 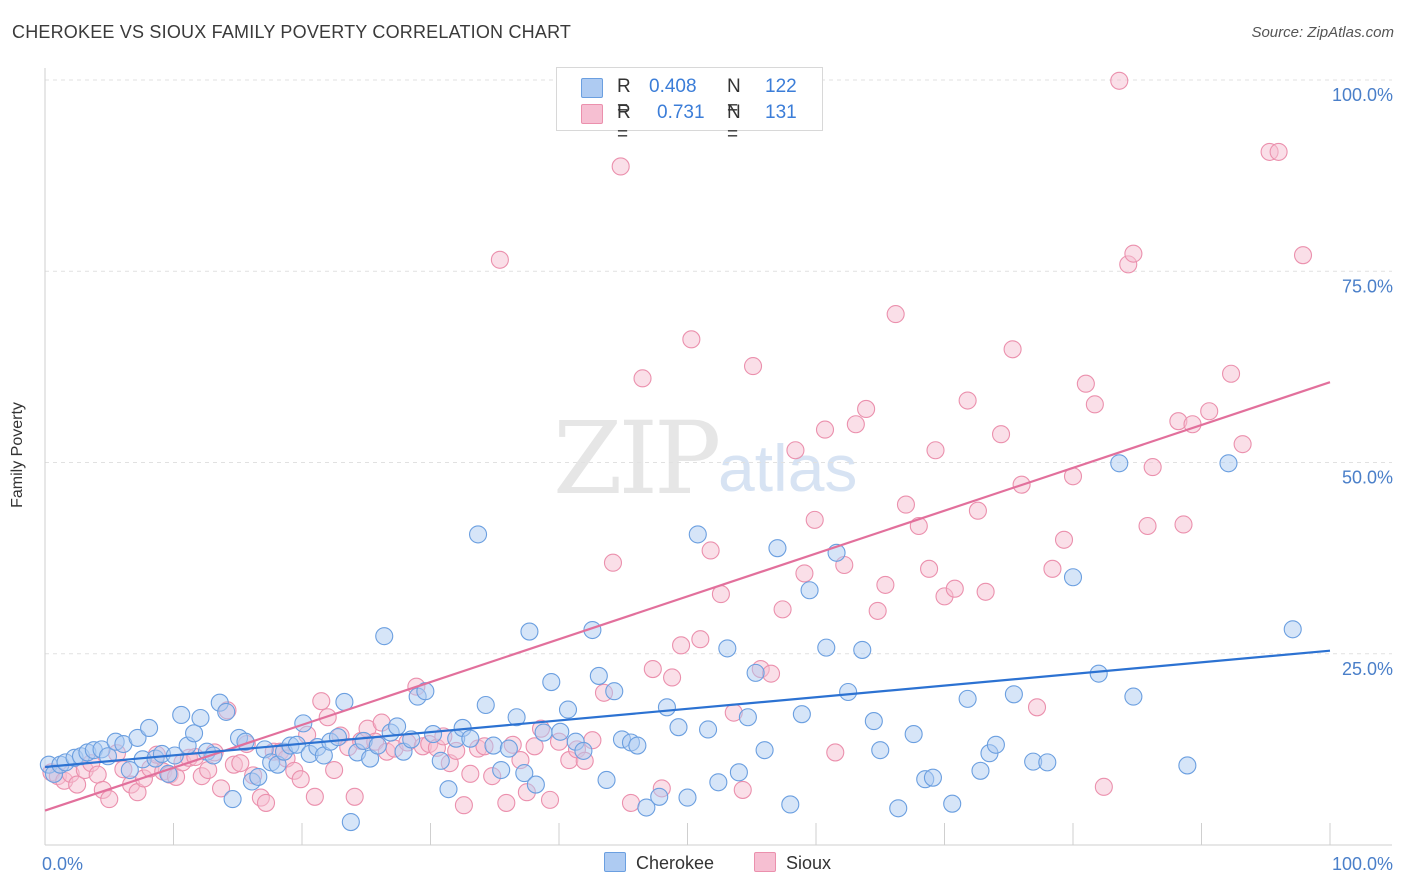 I want to click on bottom-legend-swatch-sioux, so click(x=765, y=862).